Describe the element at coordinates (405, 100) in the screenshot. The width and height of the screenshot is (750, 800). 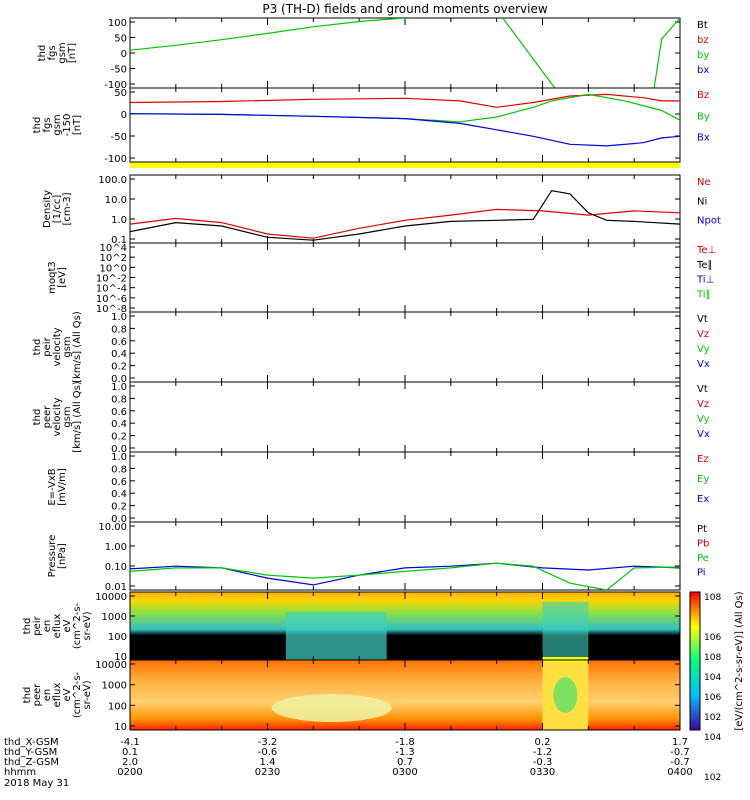
I see `series-line-Bz` at that location.